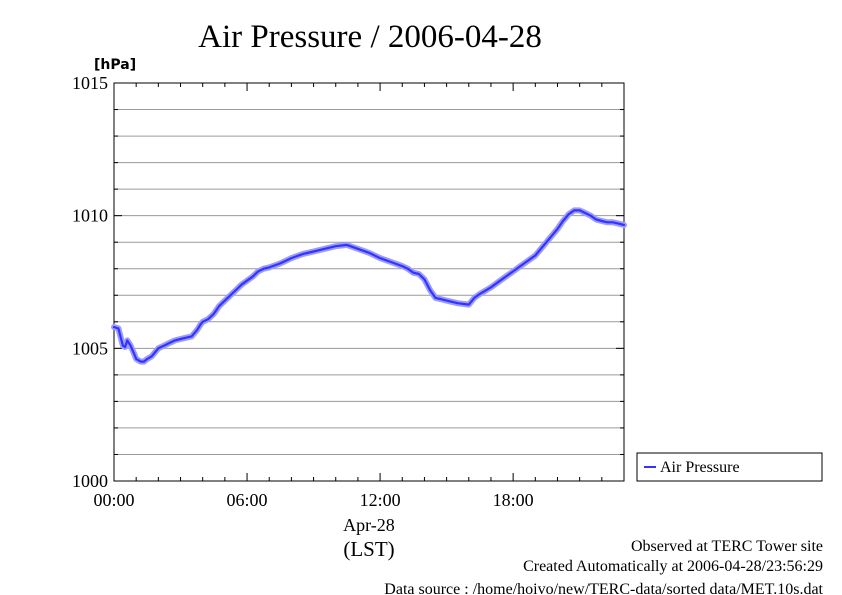  I want to click on legend: Air Pressure, so click(729, 467).